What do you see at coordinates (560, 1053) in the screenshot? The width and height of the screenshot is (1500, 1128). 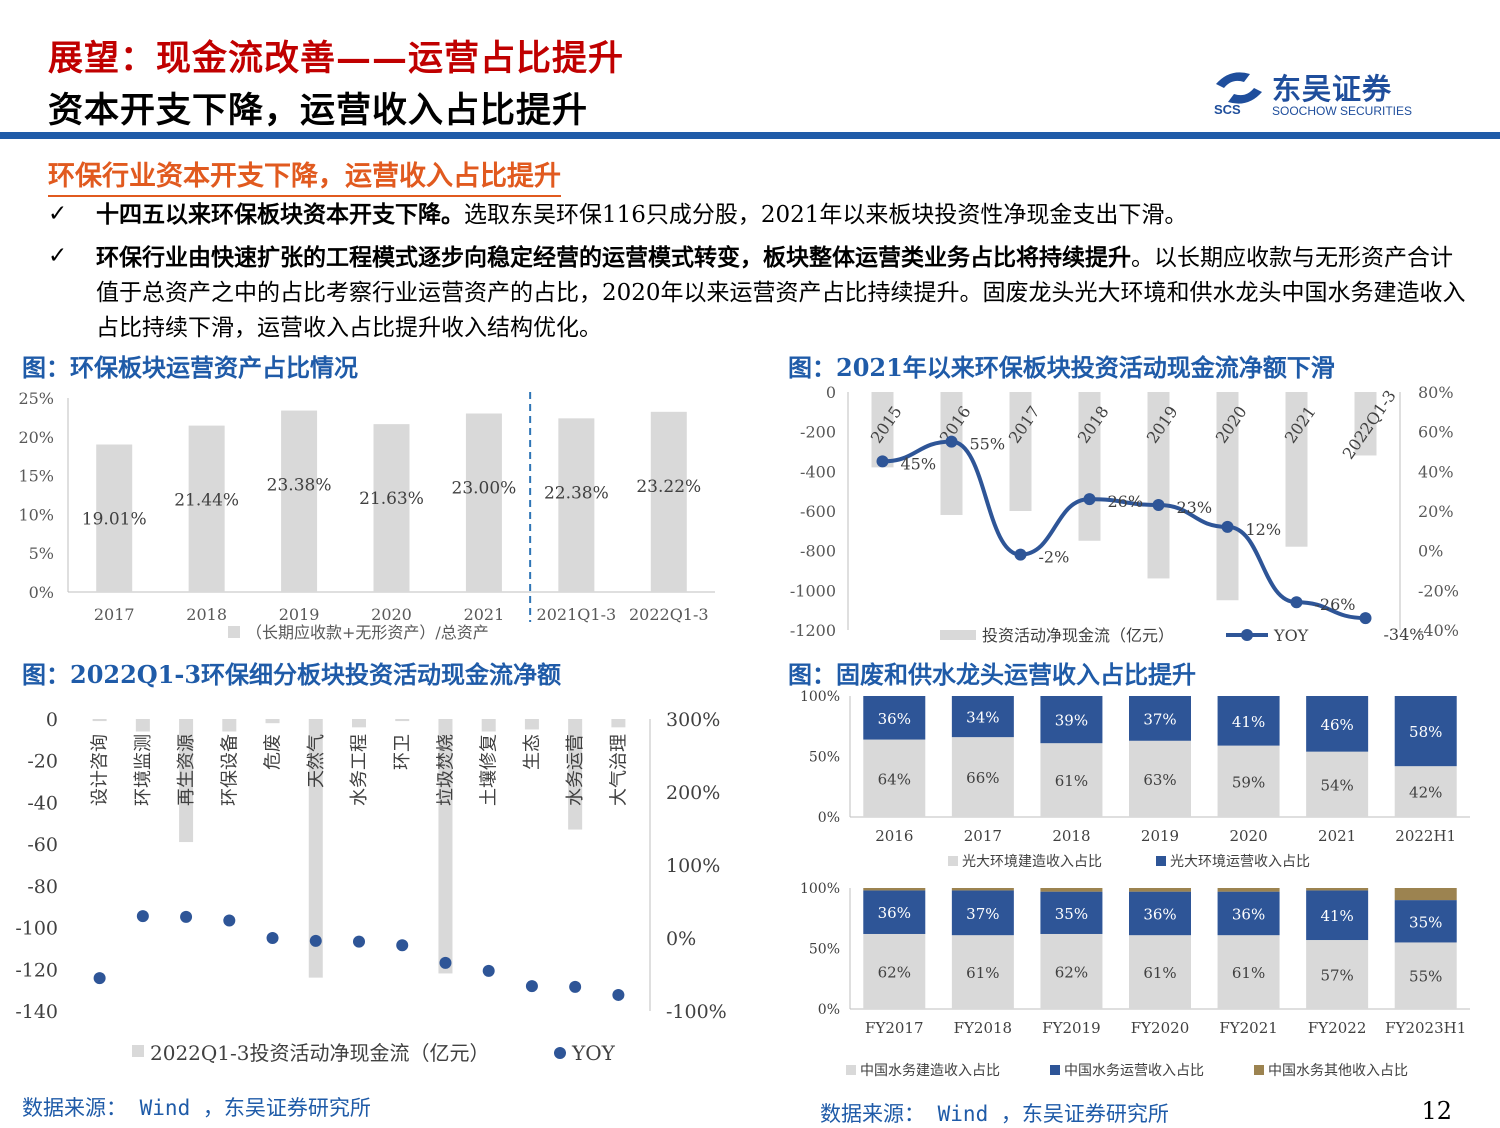 I see `legend-dot-swatch` at bounding box center [560, 1053].